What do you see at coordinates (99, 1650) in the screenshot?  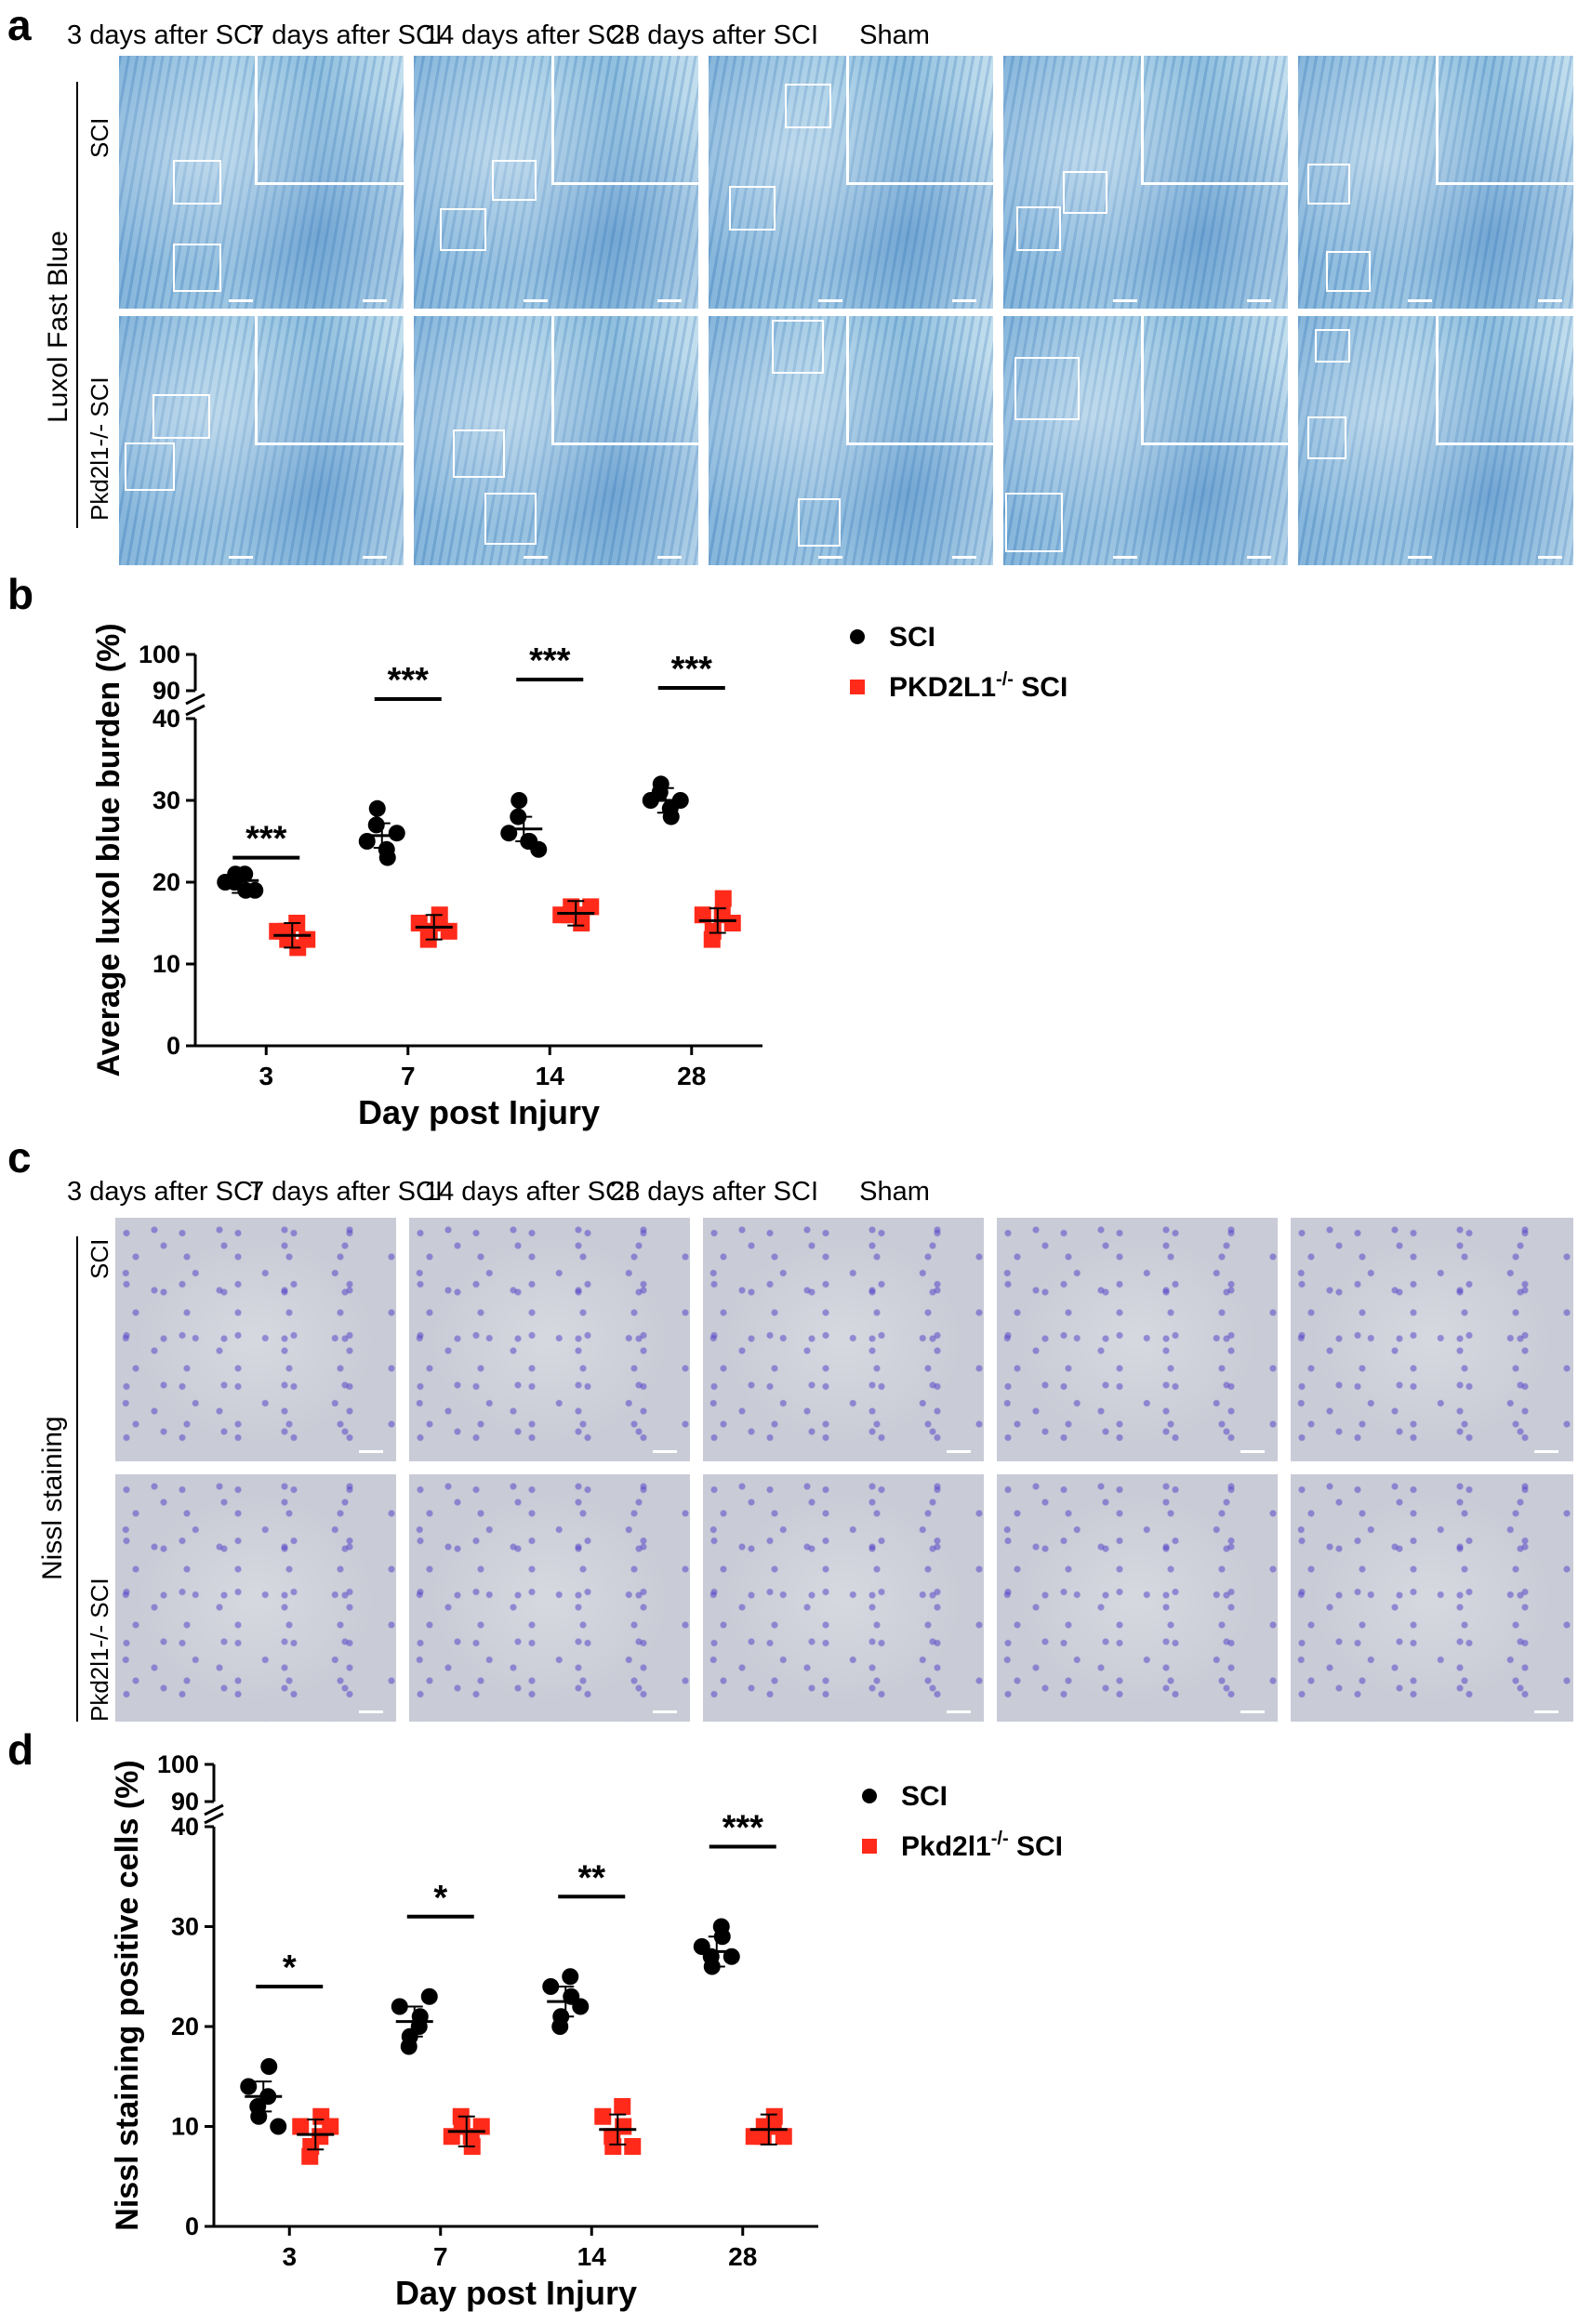 I see `panel-c-row-label-ko: Pkd2l1-/- SCI` at bounding box center [99, 1650].